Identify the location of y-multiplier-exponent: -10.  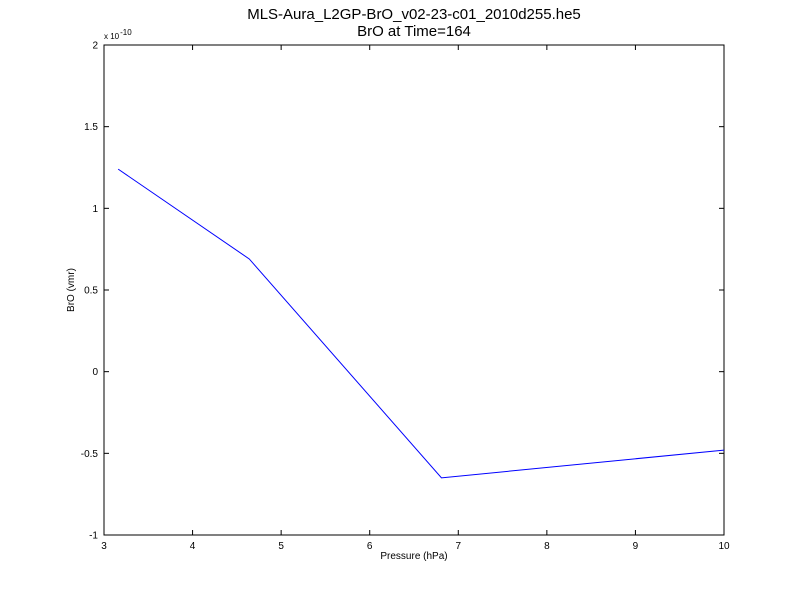
(126, 32).